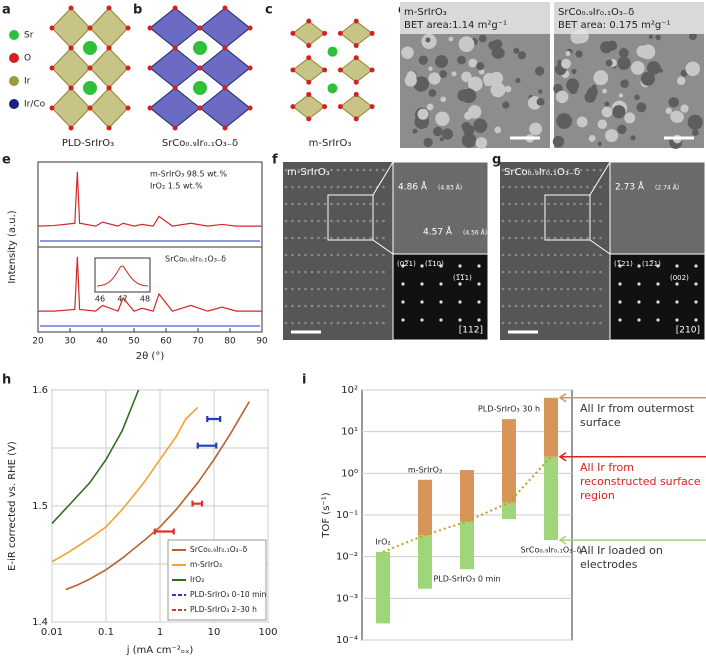 The width and height of the screenshot is (706, 661). What do you see at coordinates (640, 481) in the screenshot?
I see `annotation: All Ir from reconstructed surface region` at bounding box center [640, 481].